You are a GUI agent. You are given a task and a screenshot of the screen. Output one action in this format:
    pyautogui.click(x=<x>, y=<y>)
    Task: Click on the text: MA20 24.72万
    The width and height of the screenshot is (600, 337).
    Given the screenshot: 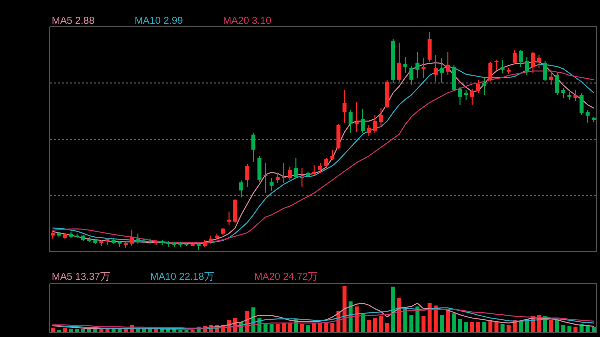 What is the action you would take?
    pyautogui.click(x=286, y=277)
    